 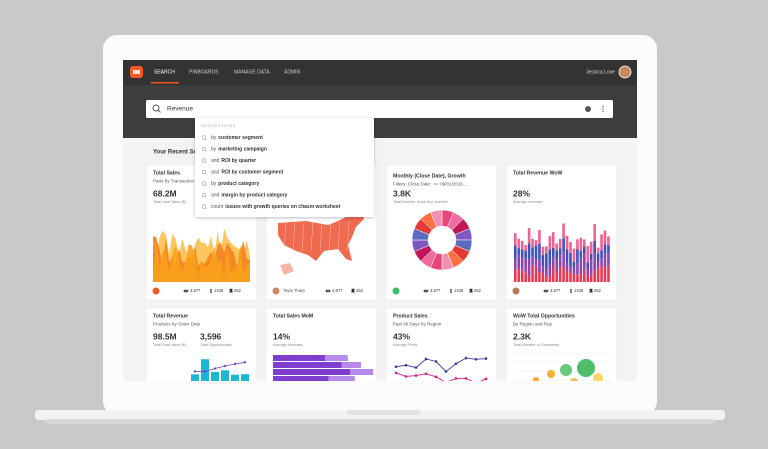 I want to click on card: Total Sales MoM 14% Average Increase, so click(x=321, y=352).